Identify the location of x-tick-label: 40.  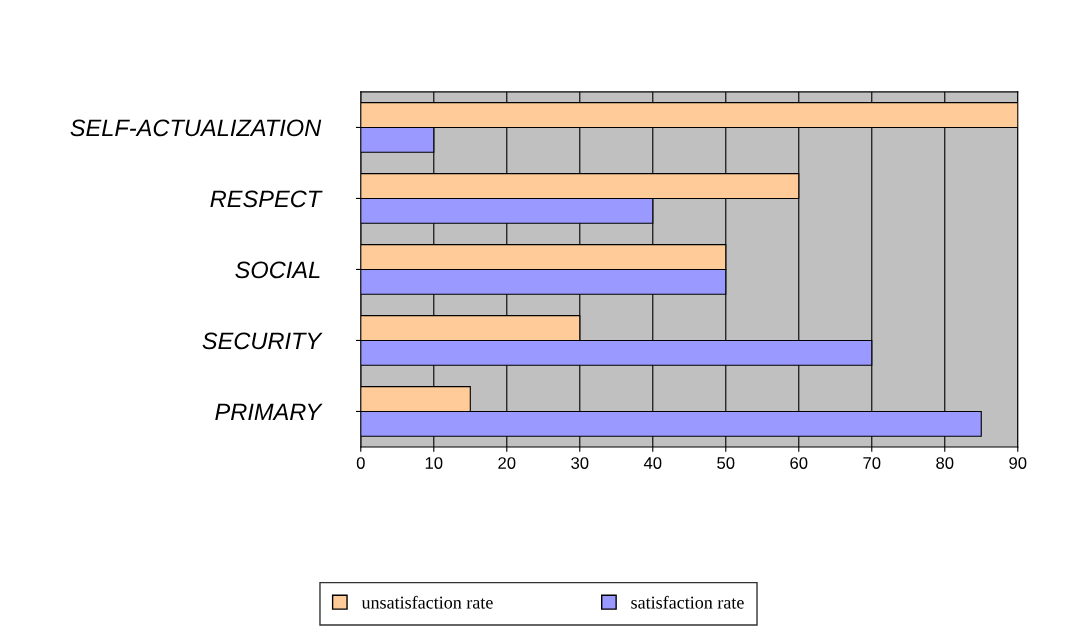
(652, 463).